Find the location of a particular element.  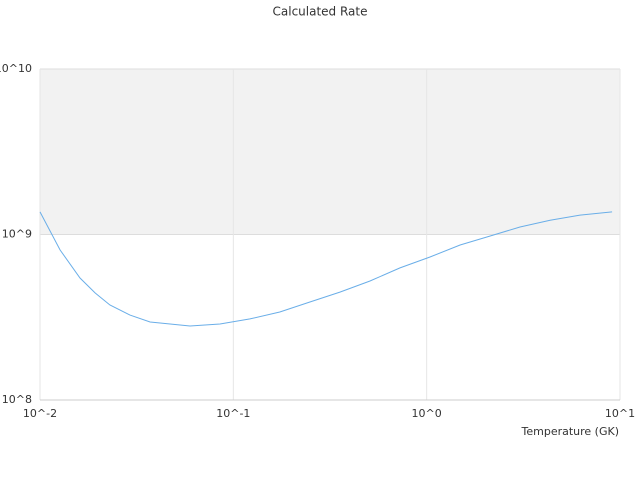

y-tick-label: 10^10 is located at coordinates (16, 68).